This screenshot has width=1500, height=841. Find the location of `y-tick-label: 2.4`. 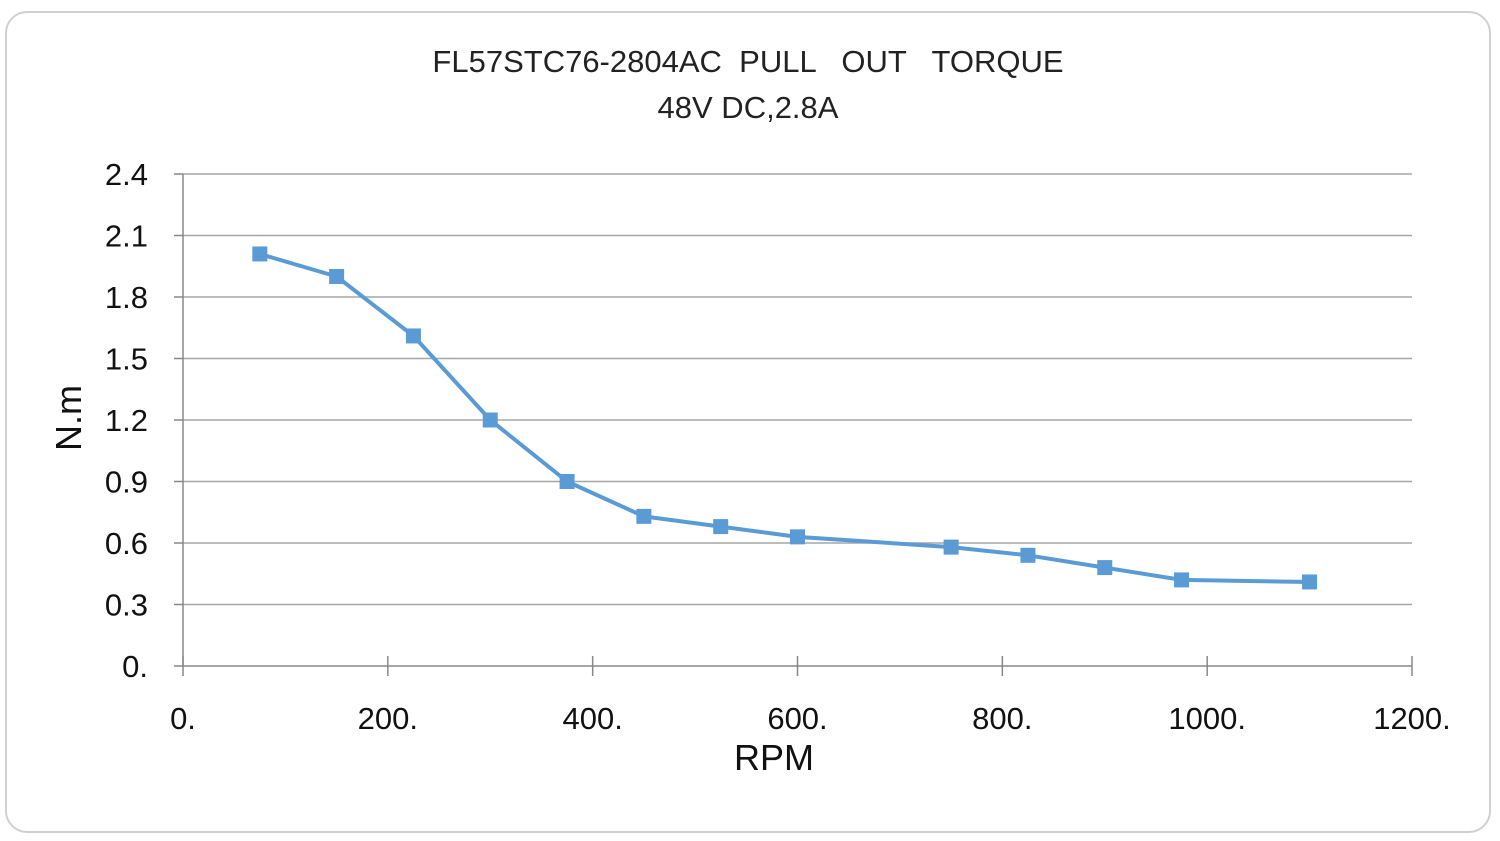

y-tick-label: 2.4 is located at coordinates (126, 174).